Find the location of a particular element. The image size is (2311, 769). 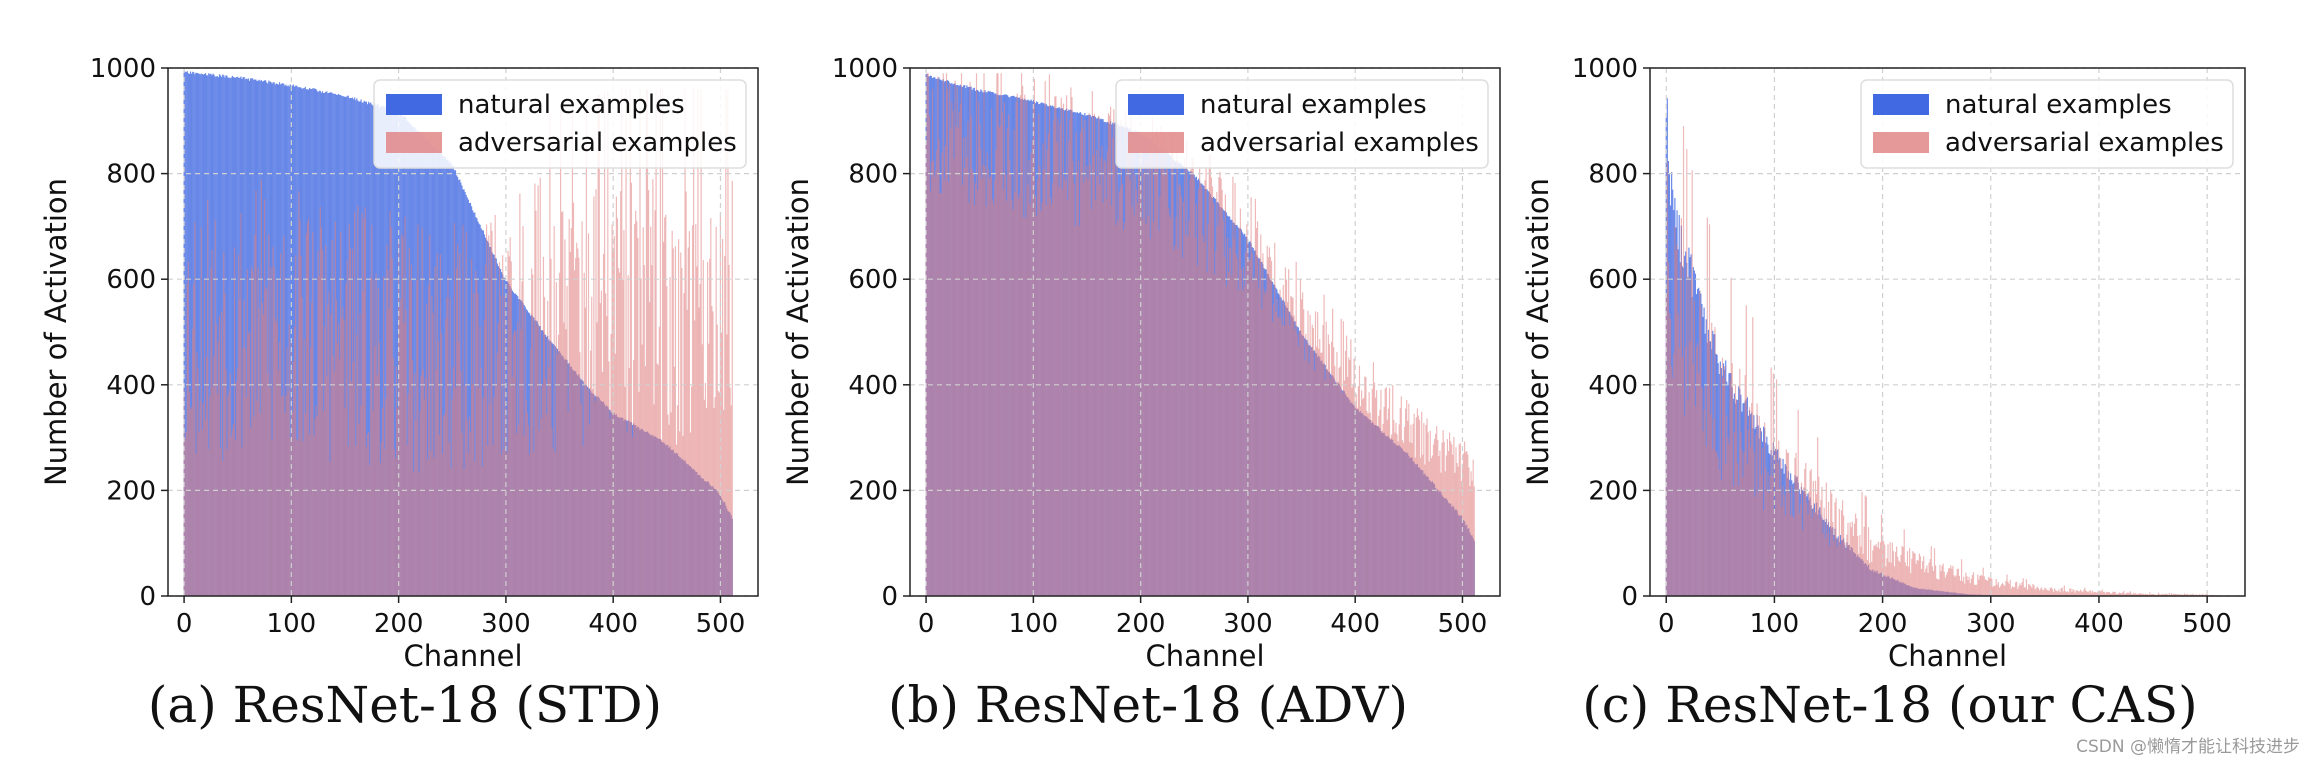

legend-label: adversarial examples is located at coordinates (1339, 143).